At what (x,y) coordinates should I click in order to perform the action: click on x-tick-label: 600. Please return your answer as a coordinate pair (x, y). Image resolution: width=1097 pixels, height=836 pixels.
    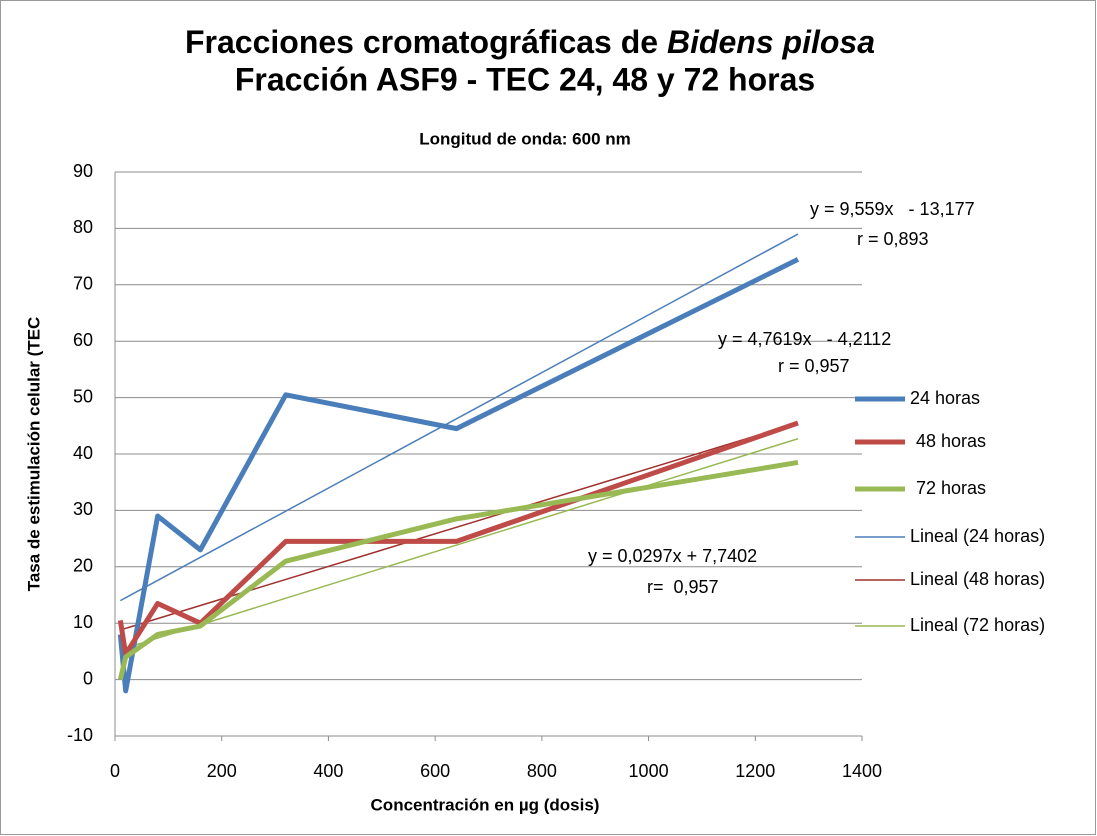
    Looking at the image, I should click on (435, 771).